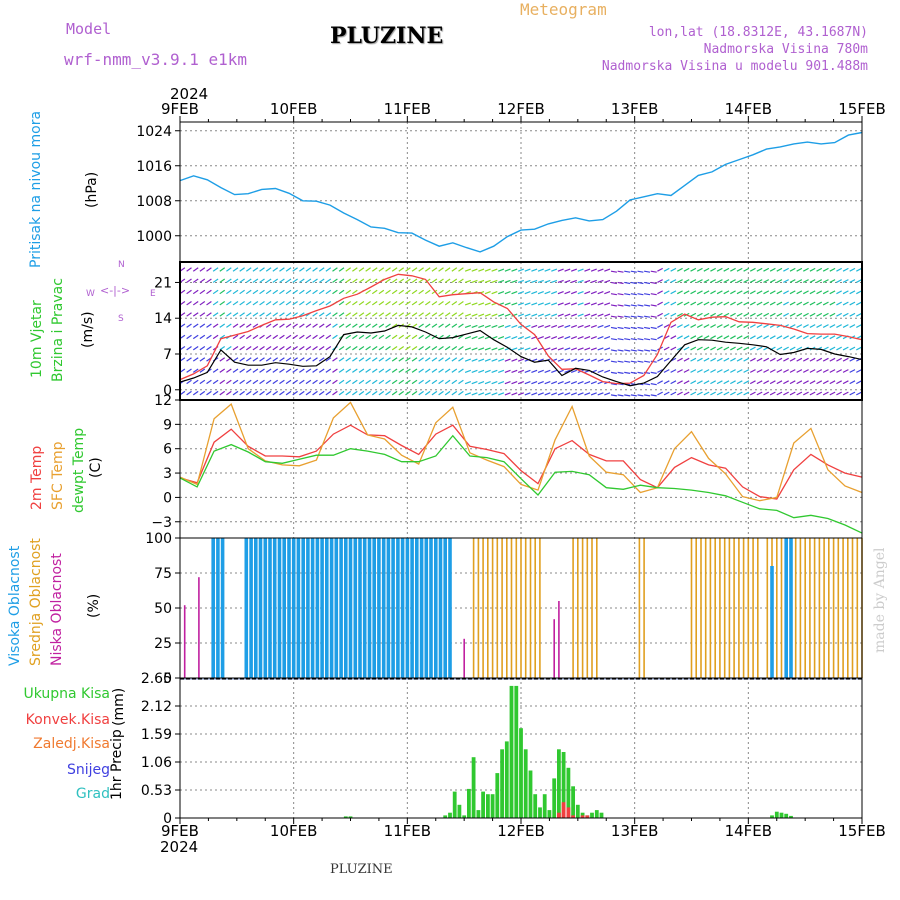  I want to click on date-label-top: 14FEB, so click(748, 109).